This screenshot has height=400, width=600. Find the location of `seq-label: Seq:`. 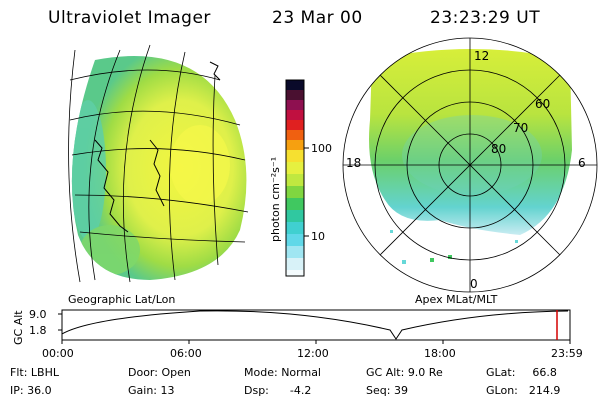

seq-label: Seq: is located at coordinates (378, 390).